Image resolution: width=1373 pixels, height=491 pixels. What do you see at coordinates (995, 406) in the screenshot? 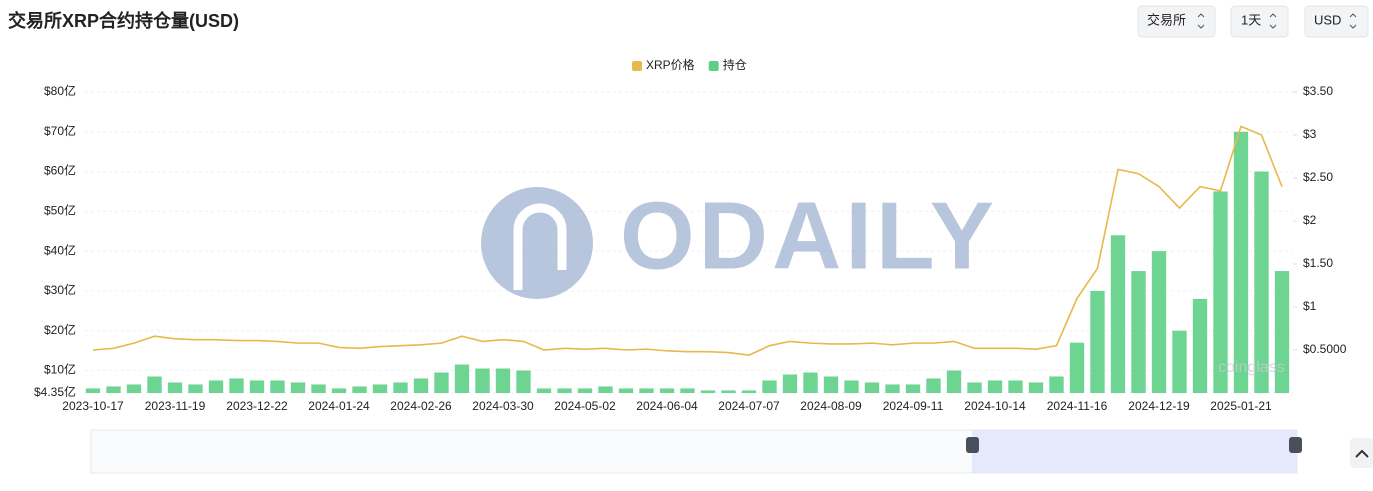
I see `x-tick-label: 2024-10-14` at bounding box center [995, 406].